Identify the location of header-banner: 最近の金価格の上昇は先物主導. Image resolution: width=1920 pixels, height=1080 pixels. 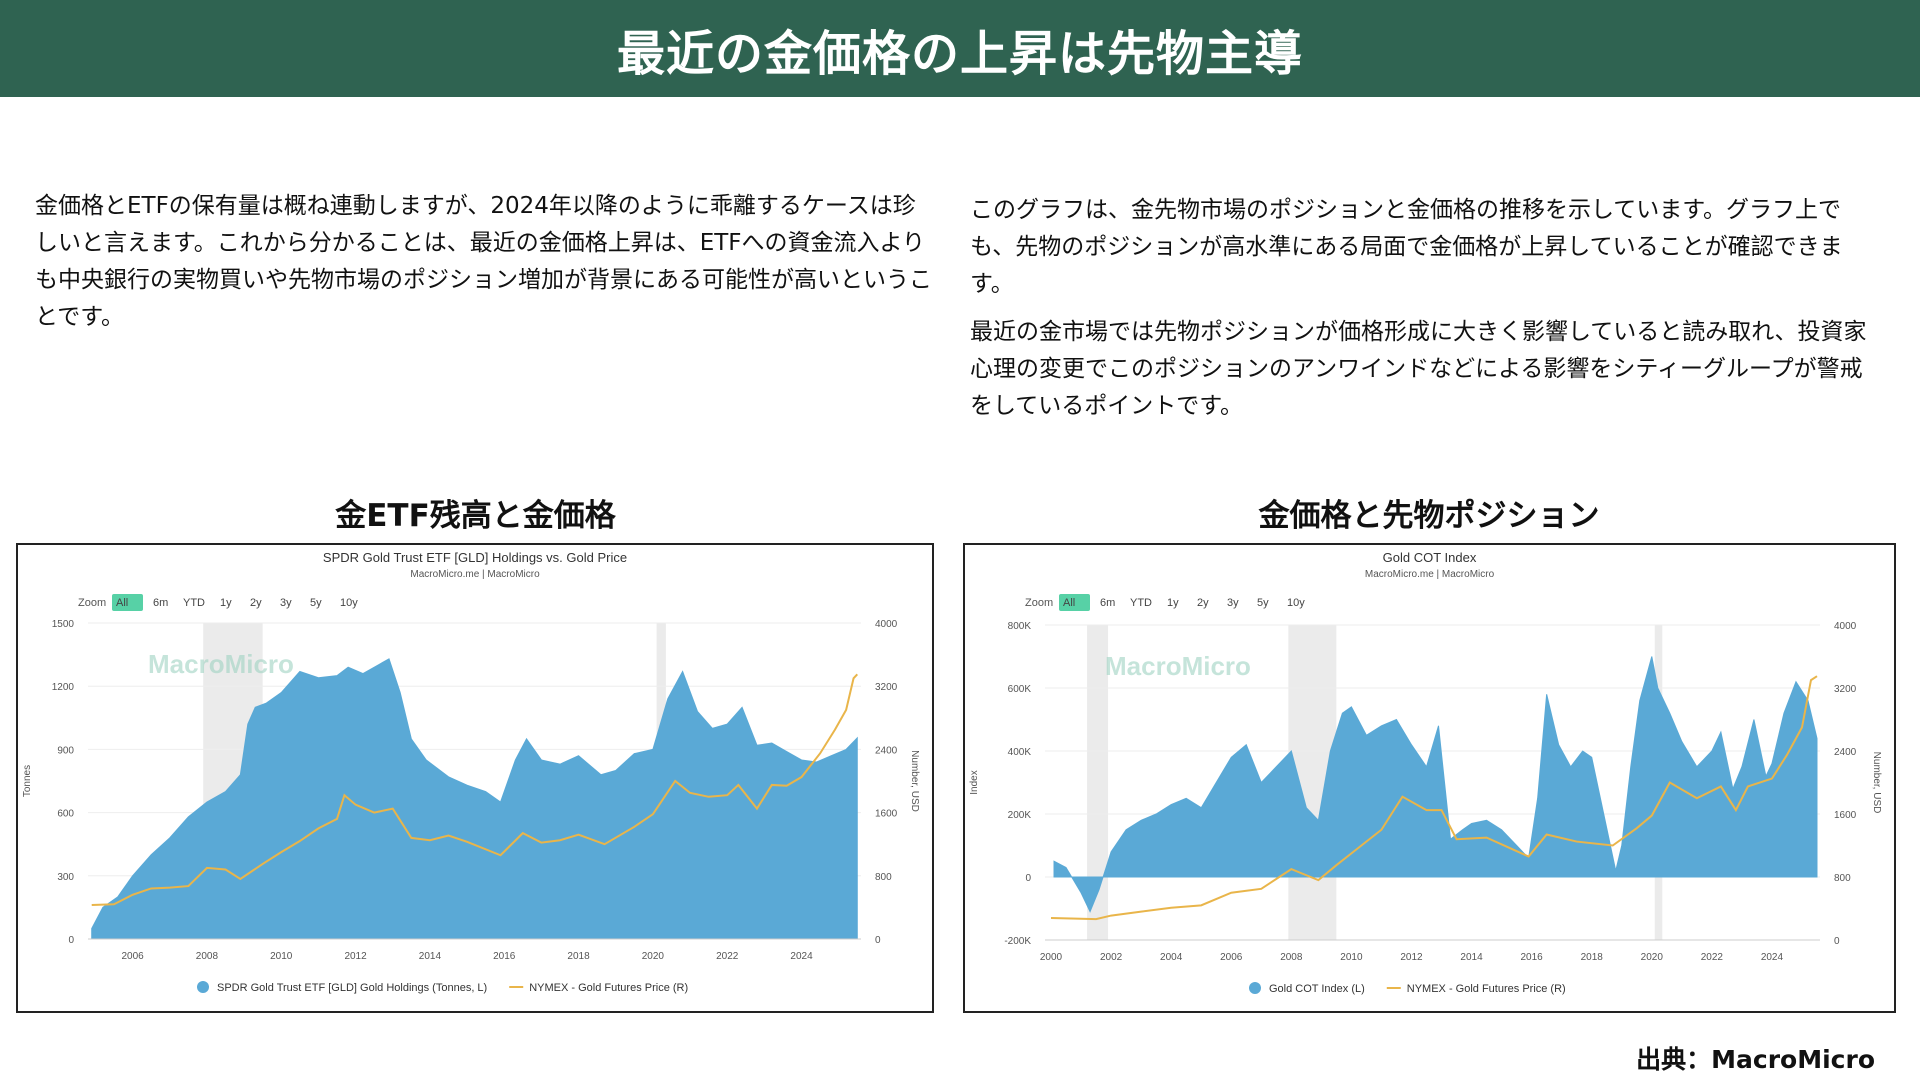
(960, 48).